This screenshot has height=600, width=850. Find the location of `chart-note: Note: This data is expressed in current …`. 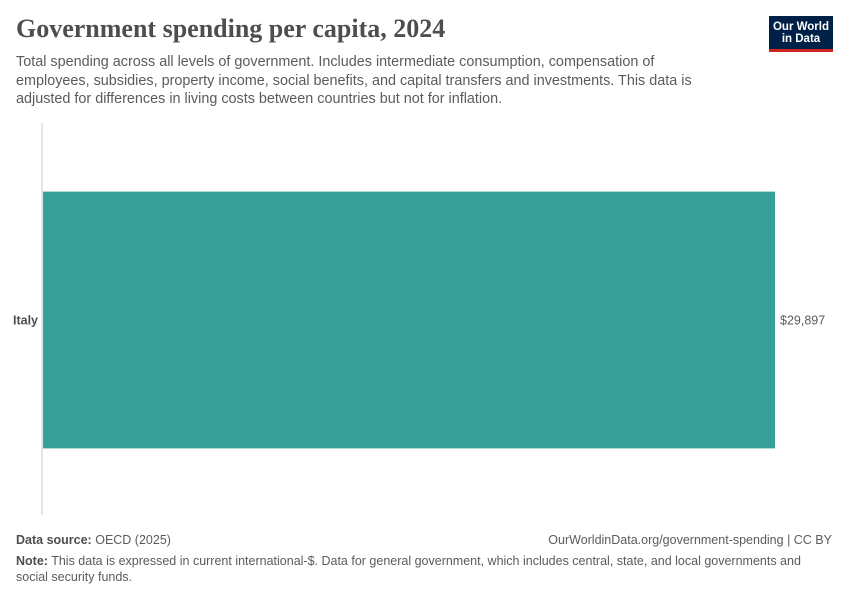

chart-note: Note: This data is expressed in current … is located at coordinates (416, 569).